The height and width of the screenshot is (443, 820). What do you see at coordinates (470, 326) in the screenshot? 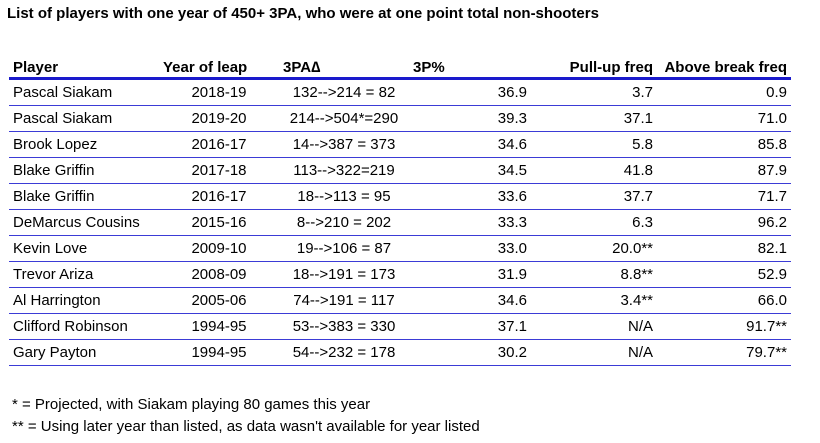
I see `cell-3p-pct: 37.1` at bounding box center [470, 326].